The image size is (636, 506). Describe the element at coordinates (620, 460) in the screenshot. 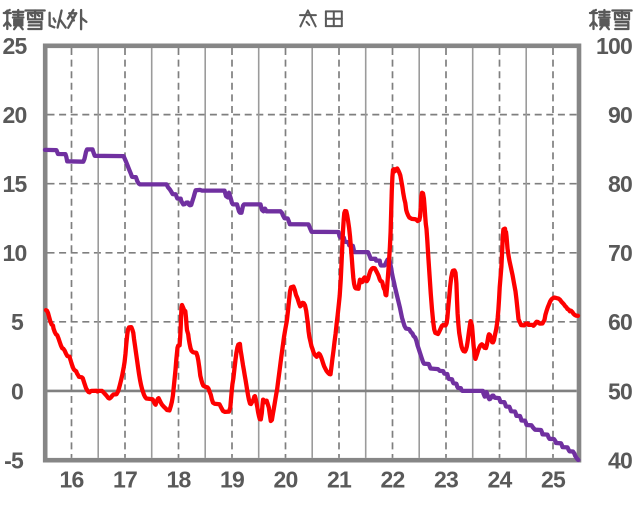

I see `svg-text: 40` at that location.